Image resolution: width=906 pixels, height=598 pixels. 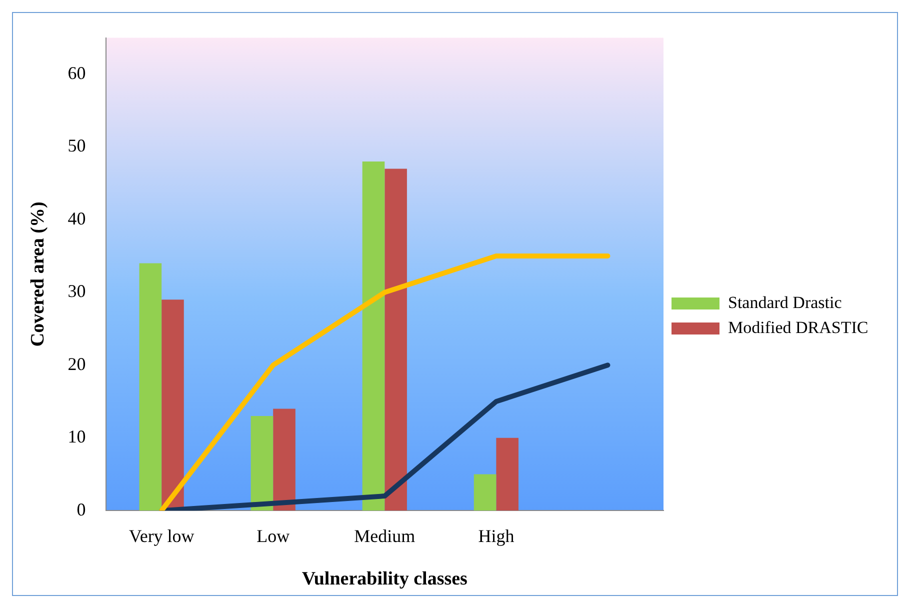 I want to click on y-tick-label: 20, so click(x=77, y=364).